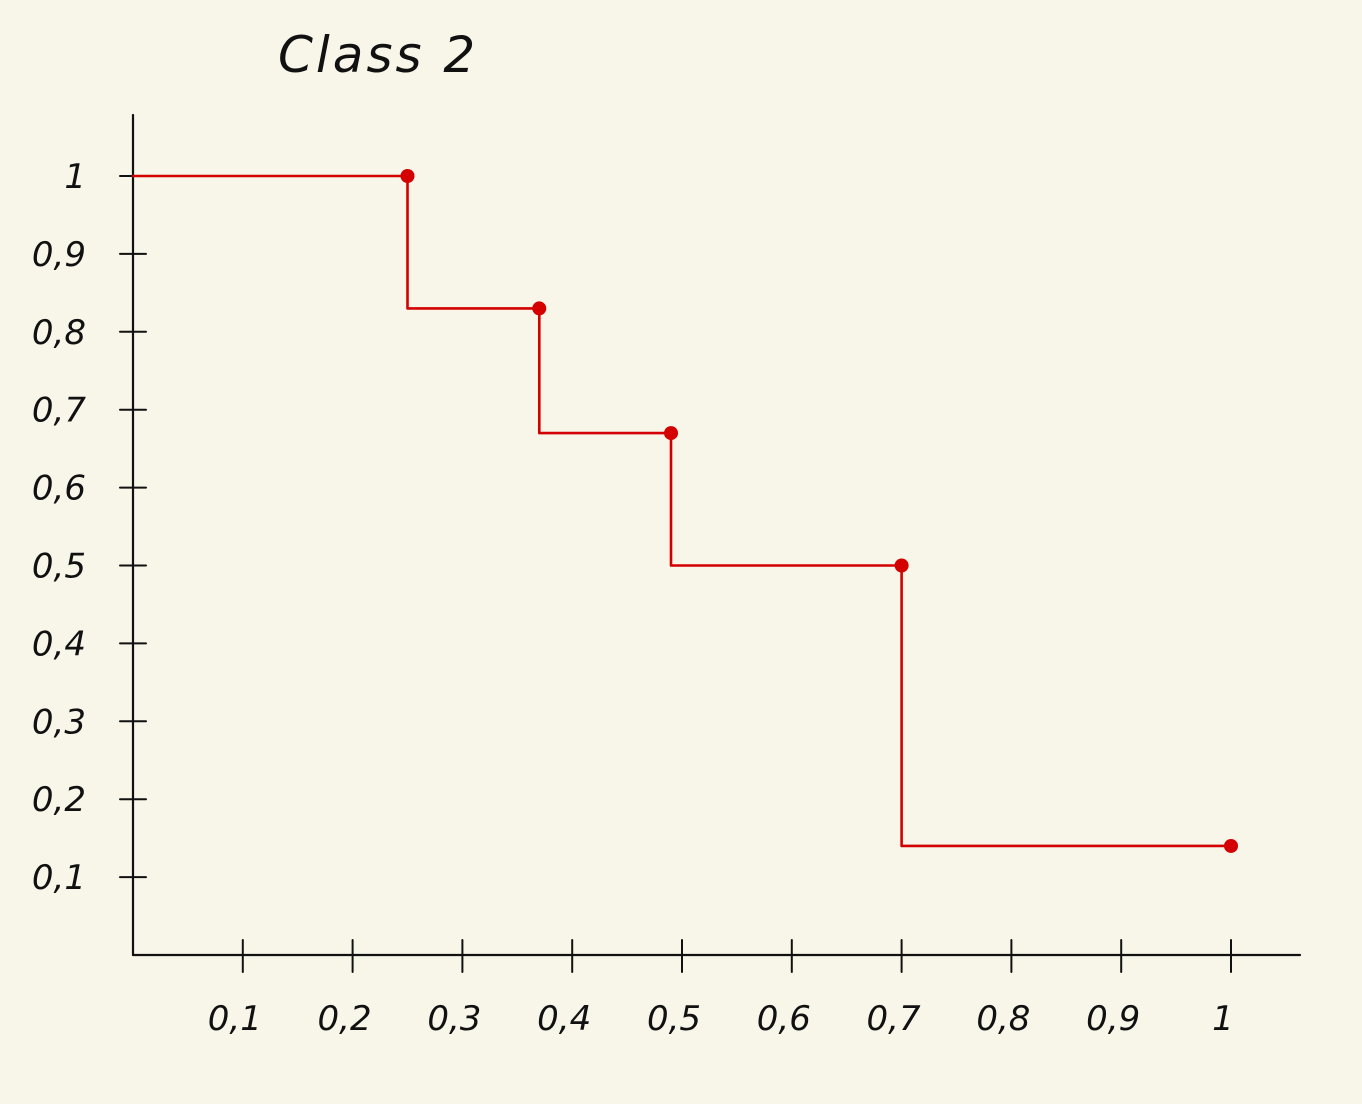 This screenshot has height=1104, width=1362. What do you see at coordinates (674, 1019) in the screenshot?
I see `x-tick-label: 0,5` at bounding box center [674, 1019].